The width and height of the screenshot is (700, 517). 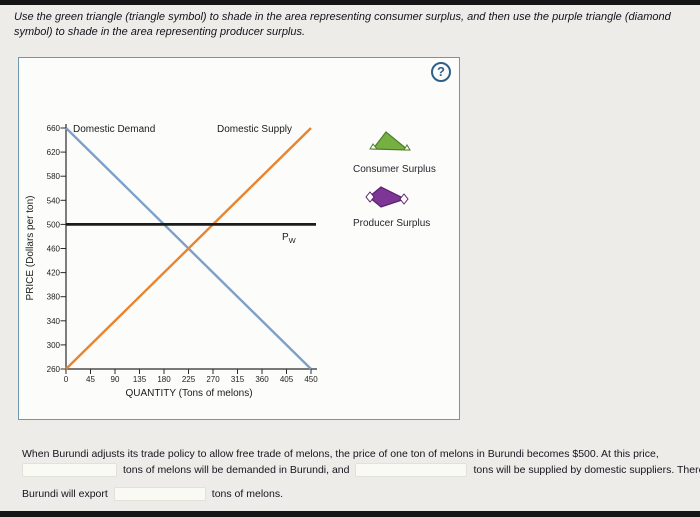 I want to click on producer-surplus-label: Producer Surplus, so click(x=392, y=223).